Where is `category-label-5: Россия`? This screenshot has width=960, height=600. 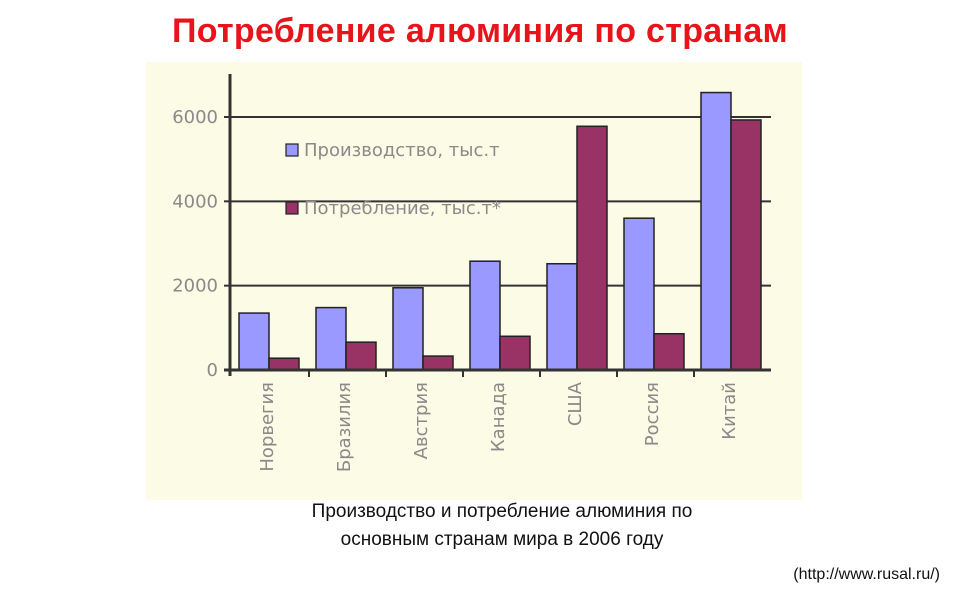
category-label-5: Россия is located at coordinates (652, 414).